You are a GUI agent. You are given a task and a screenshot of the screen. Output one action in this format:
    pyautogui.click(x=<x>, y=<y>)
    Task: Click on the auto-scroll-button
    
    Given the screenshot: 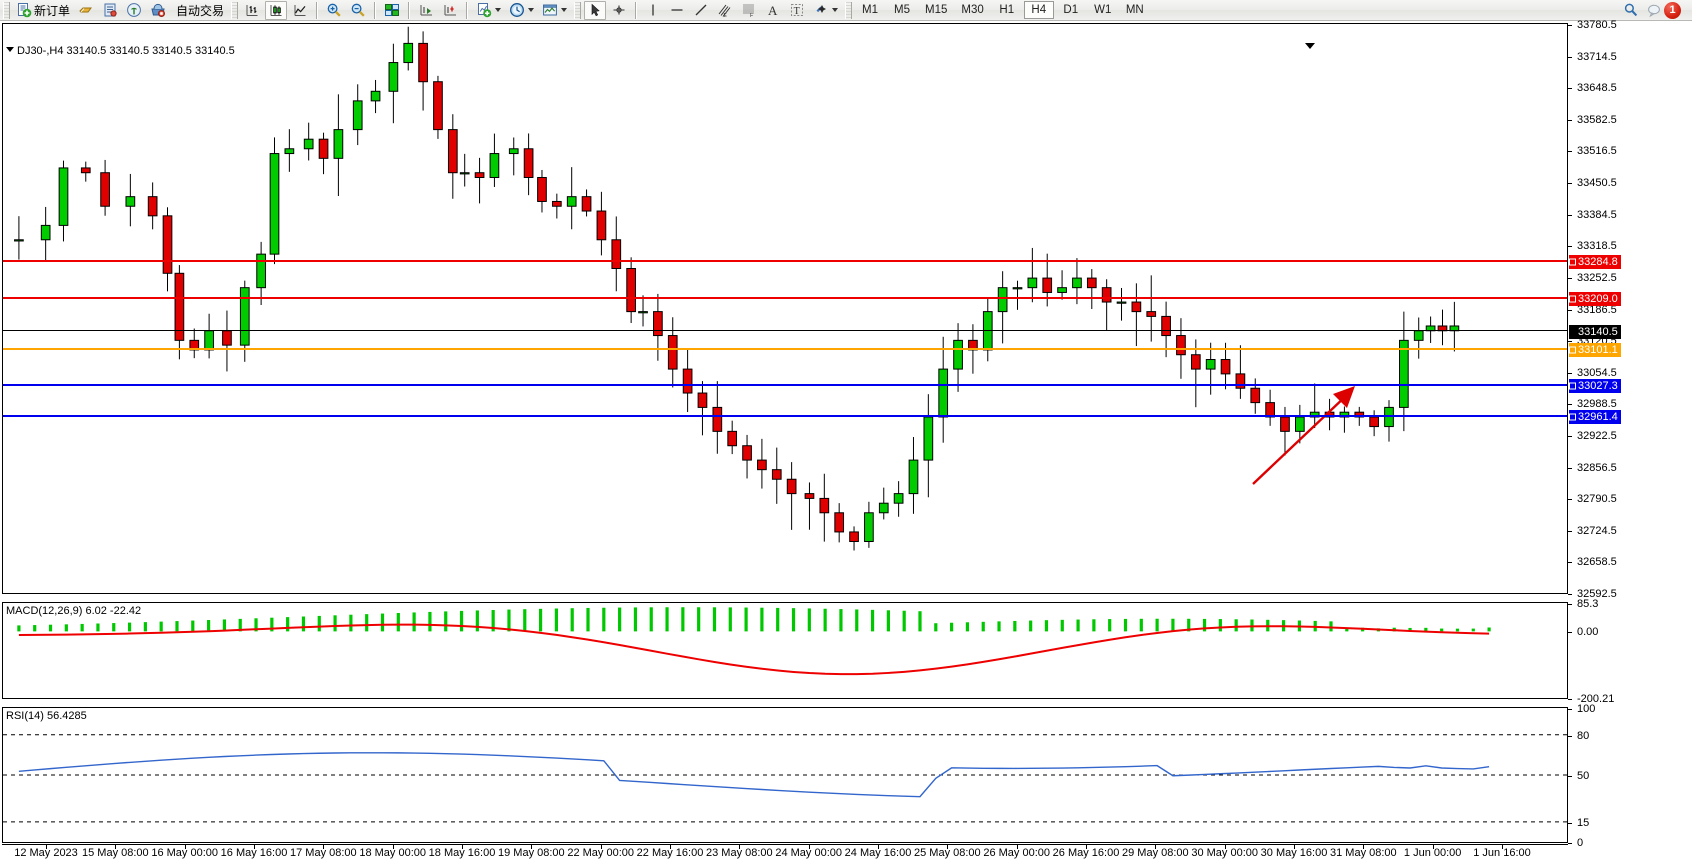 What is the action you would take?
    pyautogui.click(x=426, y=10)
    